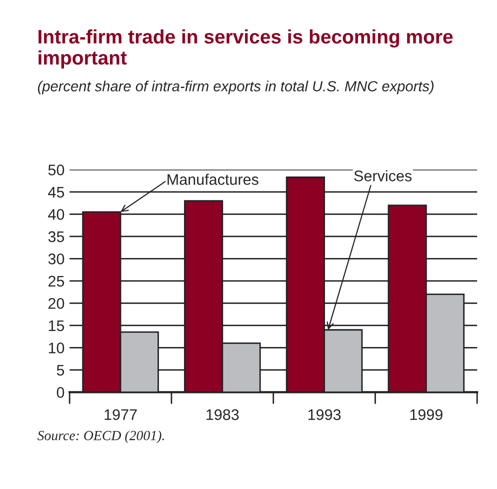  I want to click on y-tick-label: 15, so click(56, 326).